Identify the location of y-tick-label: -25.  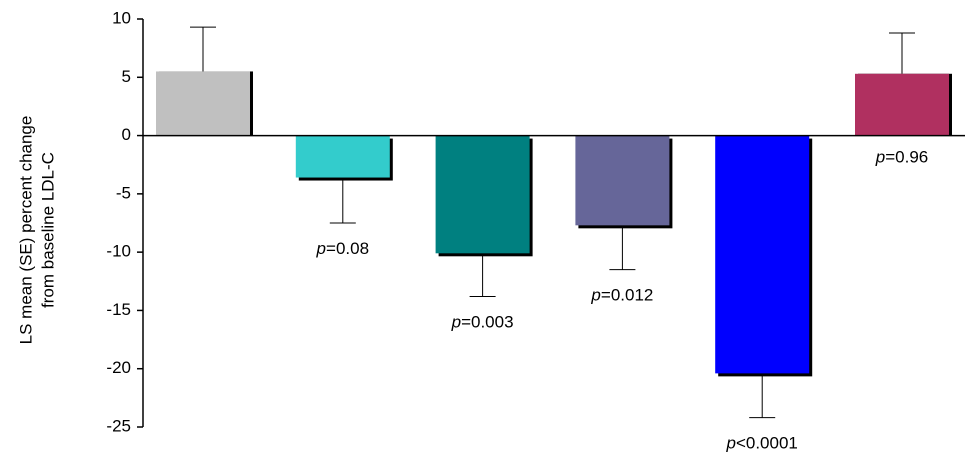
(118, 425).